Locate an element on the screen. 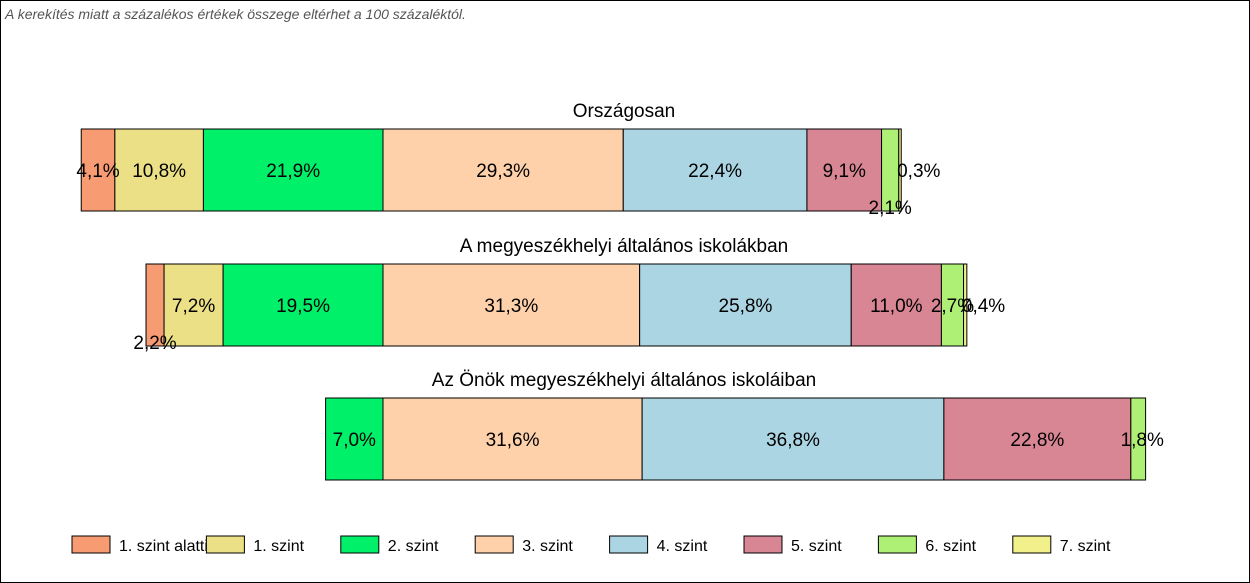  legend-item: 7. szint is located at coordinates (1061, 545).